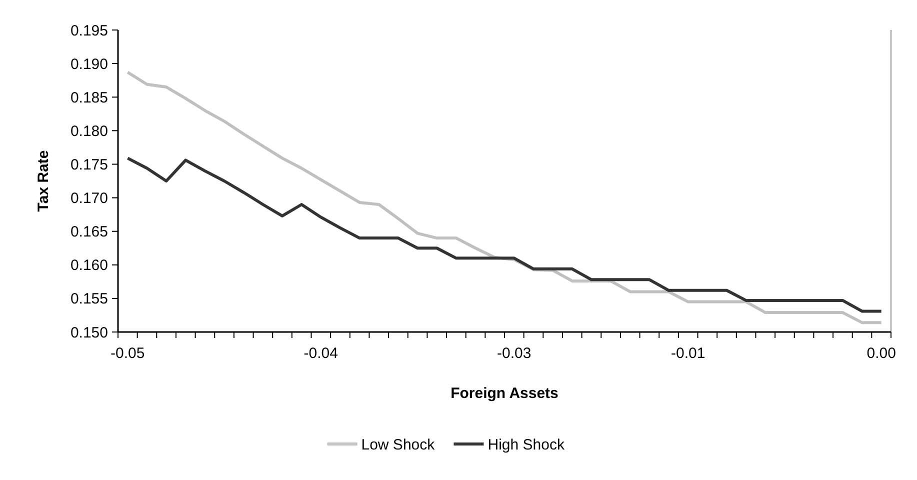 This screenshot has width=917, height=480. Describe the element at coordinates (89, 165) in the screenshot. I see `y-tick-label: 0.175` at that location.